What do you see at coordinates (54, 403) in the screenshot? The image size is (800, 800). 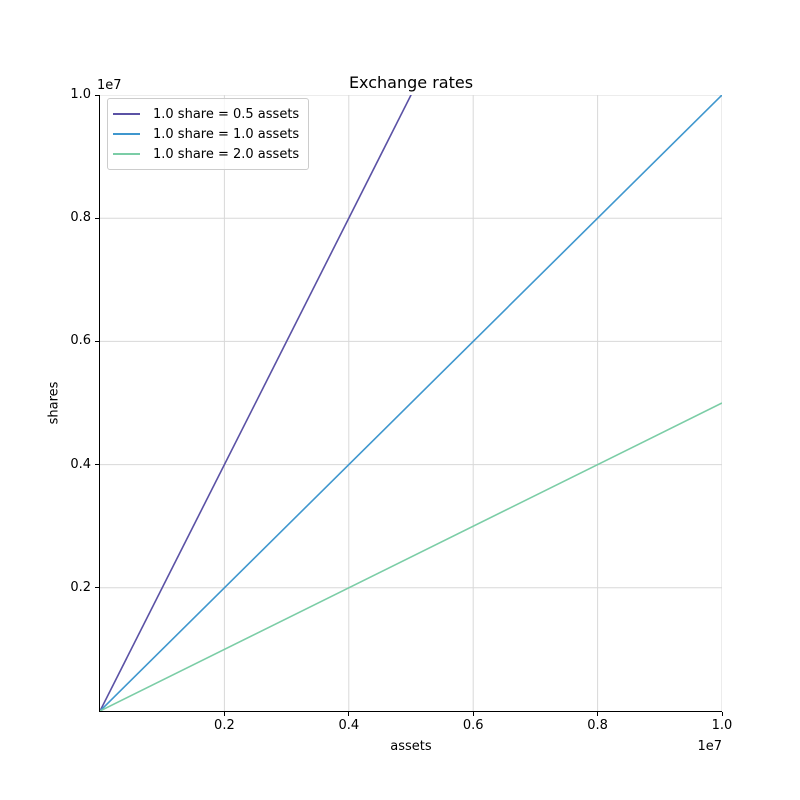 I see `y-axis-label: shares` at bounding box center [54, 403].